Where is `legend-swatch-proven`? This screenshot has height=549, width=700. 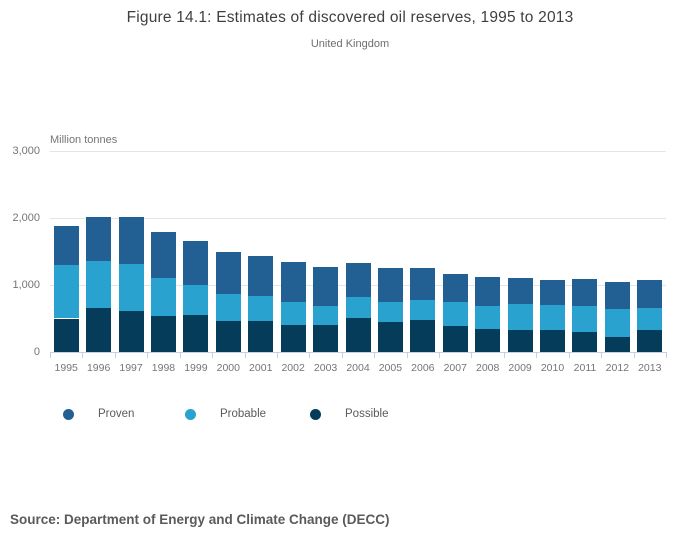 legend-swatch-proven is located at coordinates (68, 414).